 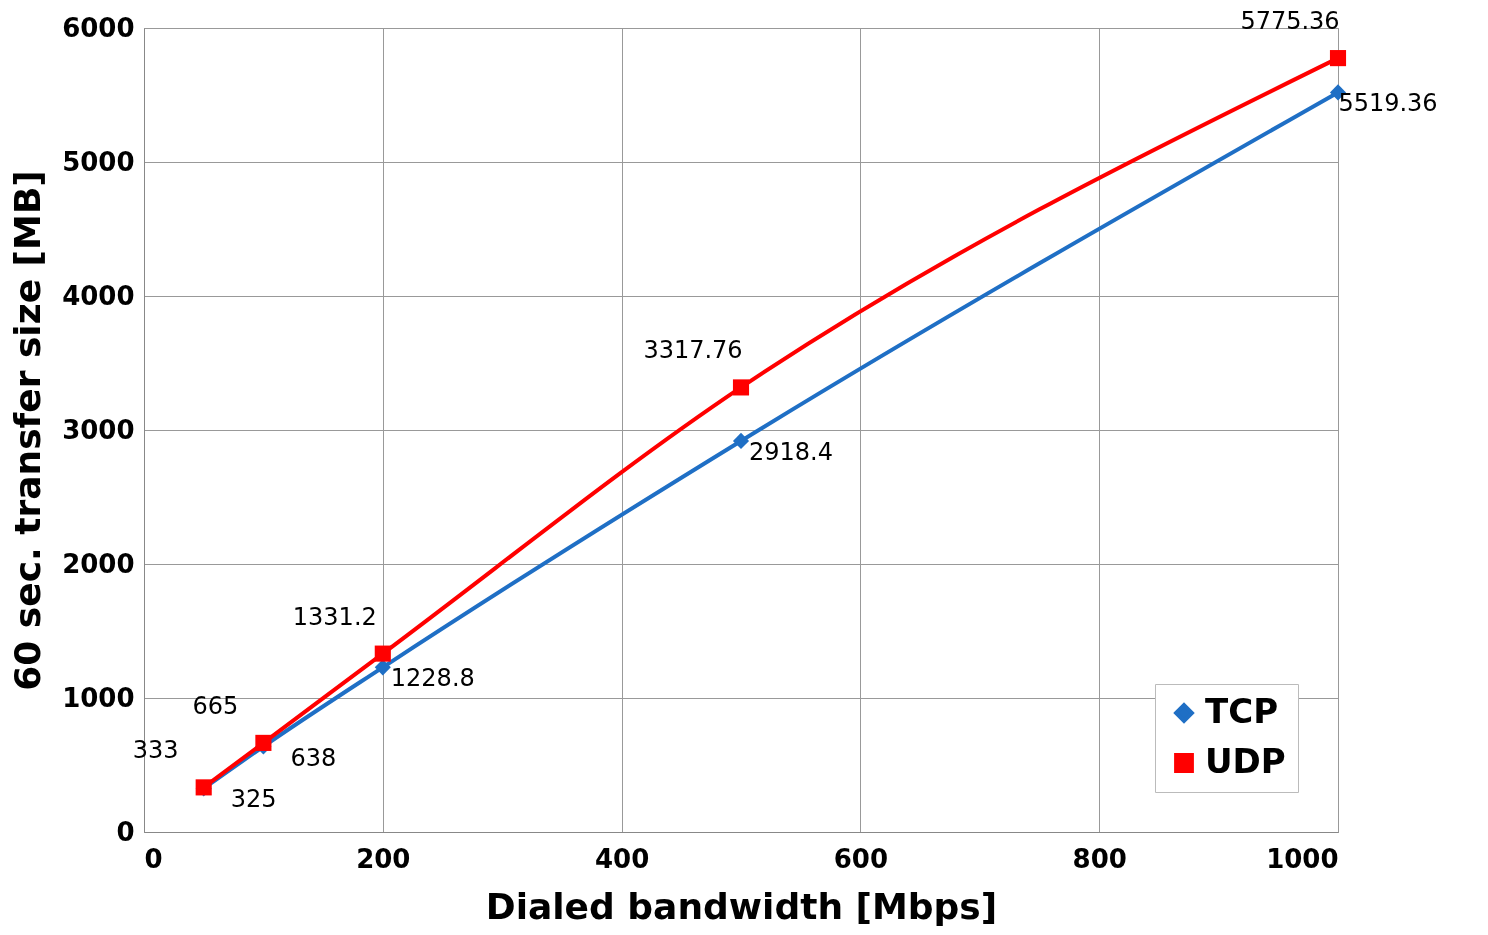 I want to click on y-tick-label: 2000, so click(x=98, y=563).